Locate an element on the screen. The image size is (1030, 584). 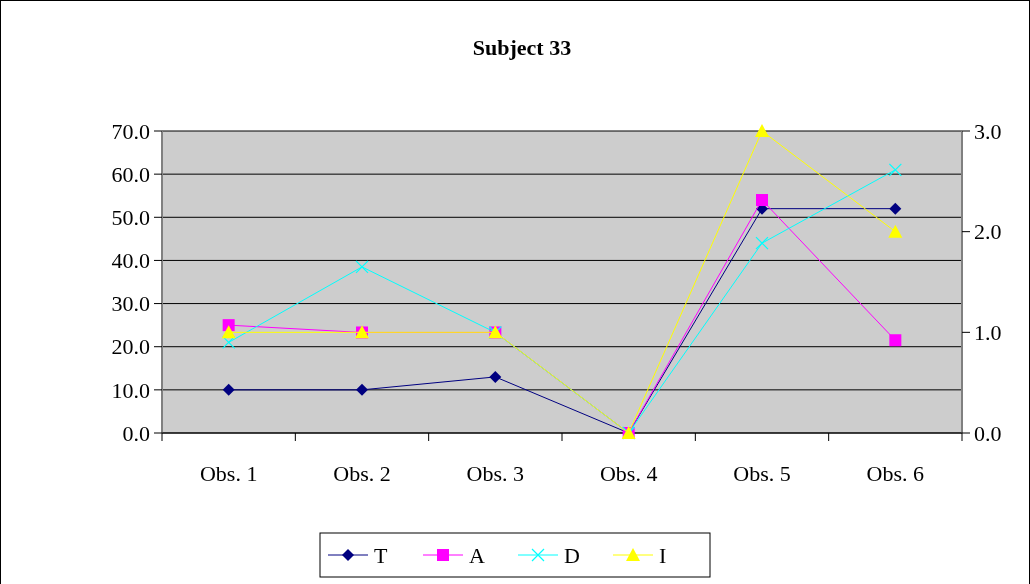
chart-title: Subject 33 is located at coordinates (522, 47).